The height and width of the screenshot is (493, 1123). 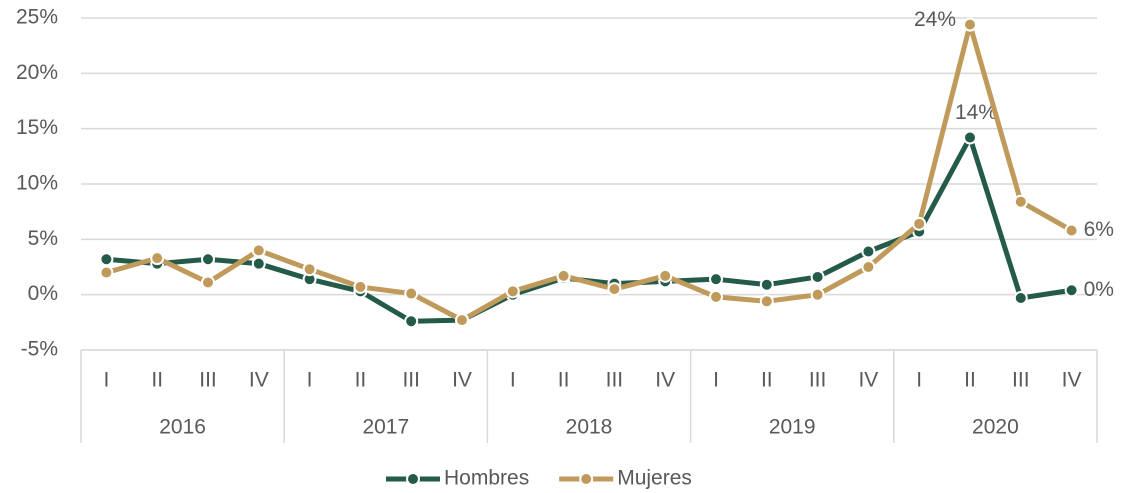 I want to click on y-tick-label: 0%, so click(x=43, y=293).